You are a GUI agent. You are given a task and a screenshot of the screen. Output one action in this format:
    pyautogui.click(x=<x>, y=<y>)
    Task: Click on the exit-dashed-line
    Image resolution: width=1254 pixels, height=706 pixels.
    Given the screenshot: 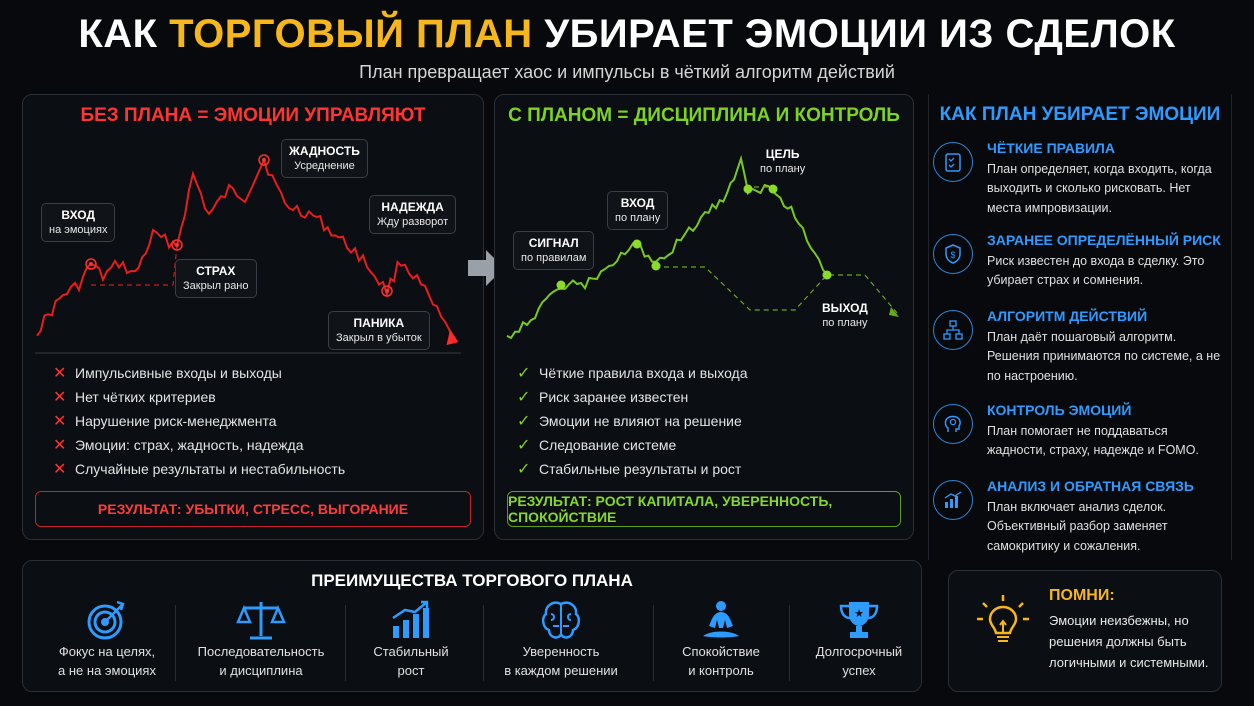 What is the action you would take?
    pyautogui.click(x=863, y=294)
    